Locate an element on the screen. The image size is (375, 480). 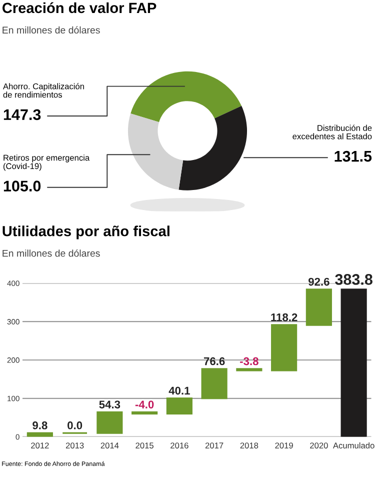
chart-title: Utilidades por año fiscal is located at coordinates (86, 233).